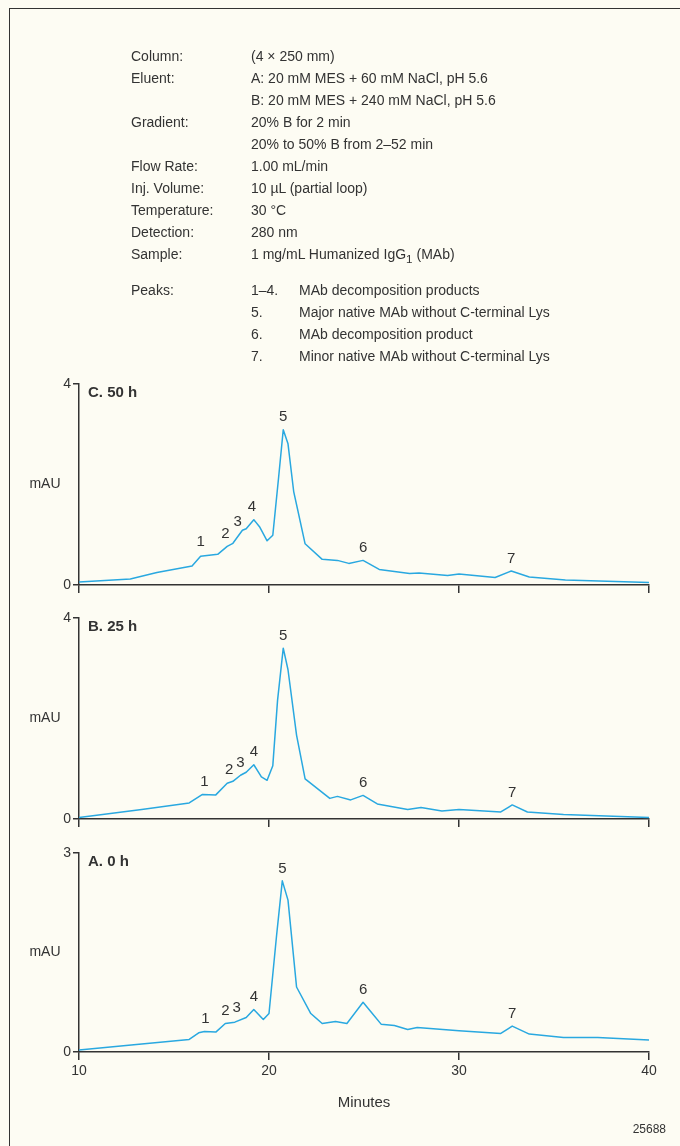 The width and height of the screenshot is (680, 1146). I want to click on x-tick-label: 30, so click(459, 1070).